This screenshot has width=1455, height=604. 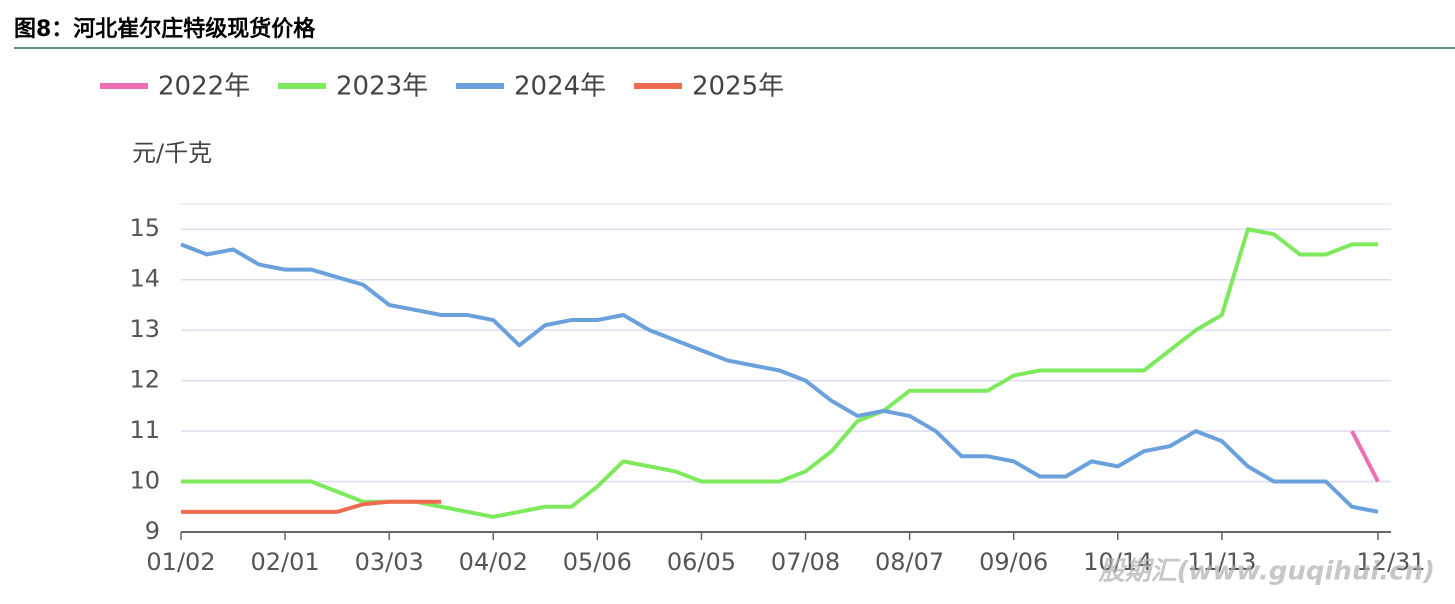 What do you see at coordinates (805, 562) in the screenshot?
I see `x-tick-label: 07/08` at bounding box center [805, 562].